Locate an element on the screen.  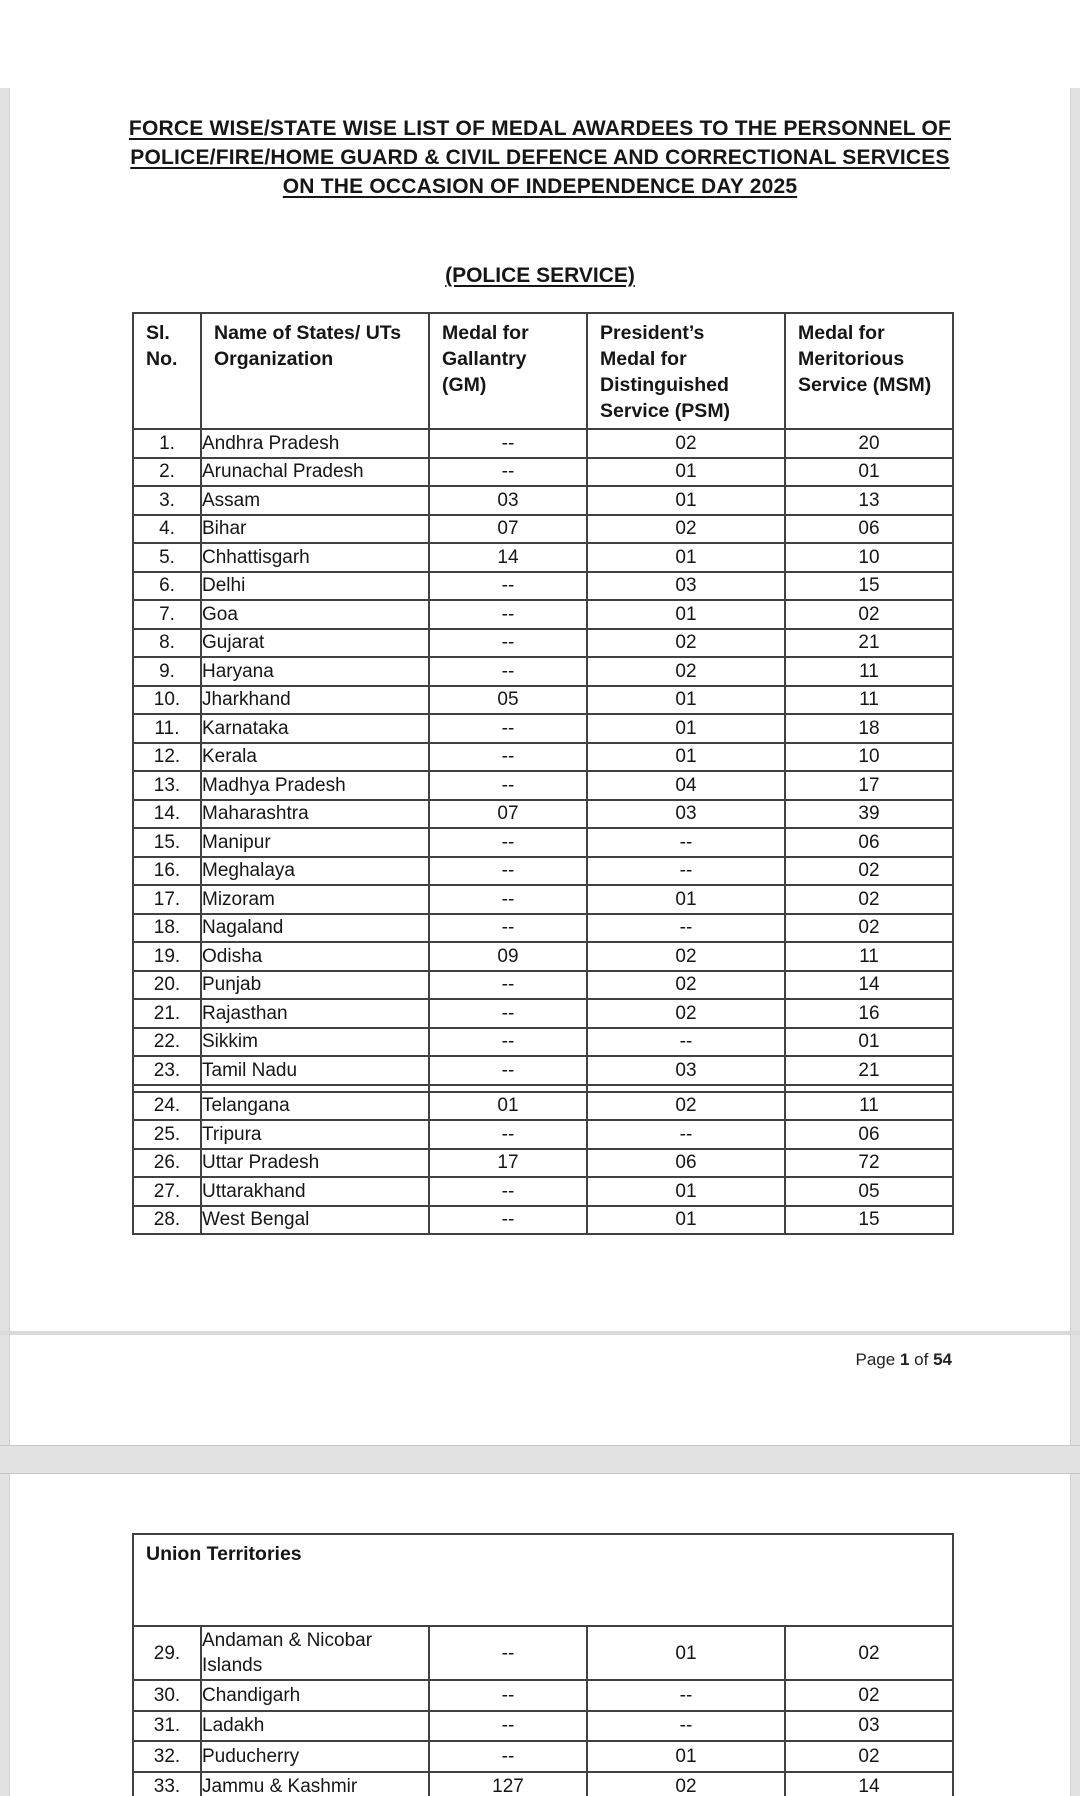
psm-value-cell: 06 is located at coordinates (686, 1162).